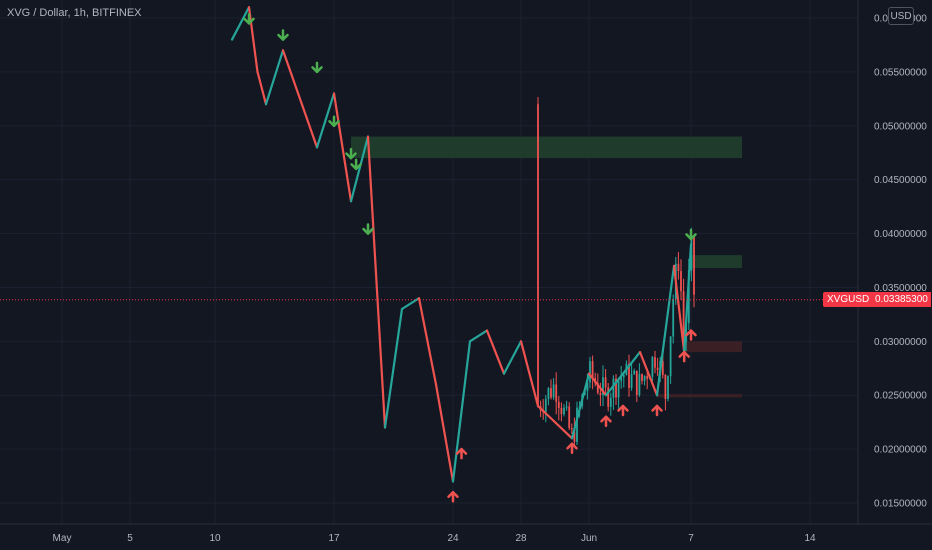  What do you see at coordinates (62, 538) in the screenshot?
I see `x-tick-label: May` at bounding box center [62, 538].